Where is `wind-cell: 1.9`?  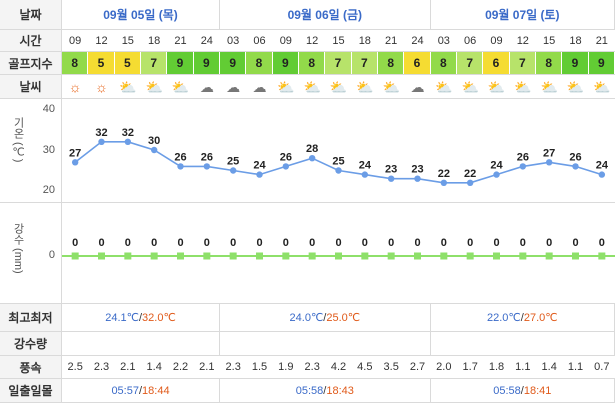 wind-cell: 1.9 is located at coordinates (286, 367).